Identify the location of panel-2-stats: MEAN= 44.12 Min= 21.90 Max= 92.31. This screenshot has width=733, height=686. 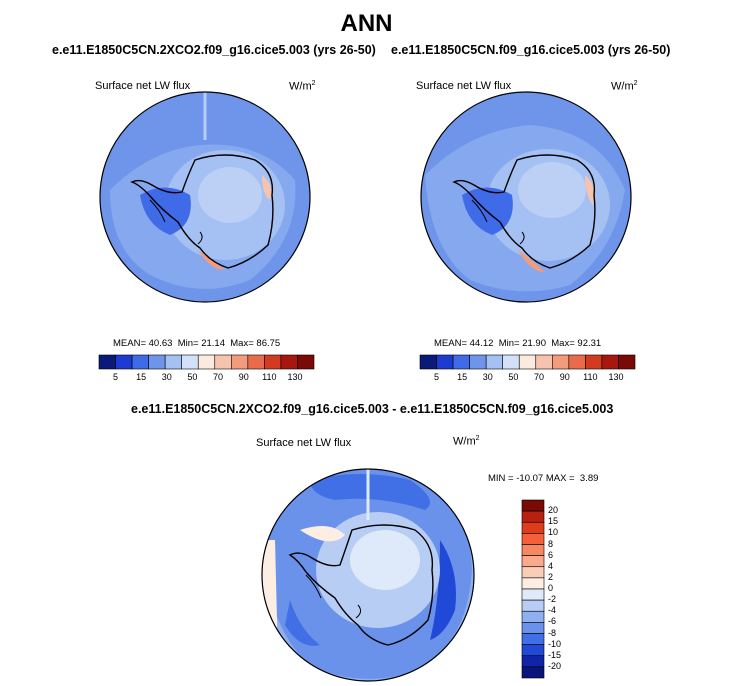
(518, 343).